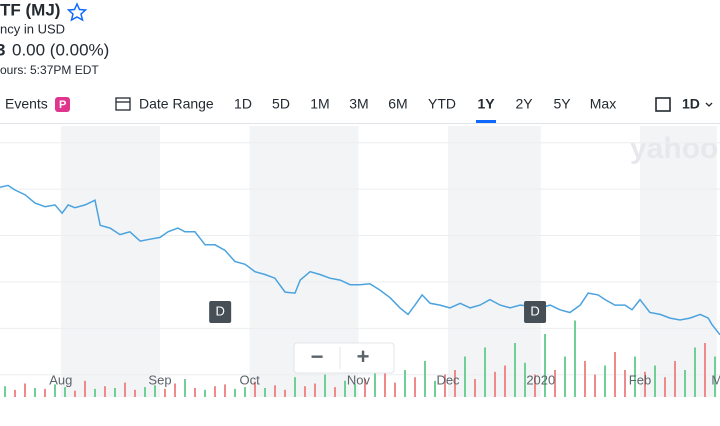 The image size is (720, 426). What do you see at coordinates (77, 12) in the screenshot?
I see `star-icon` at bounding box center [77, 12].